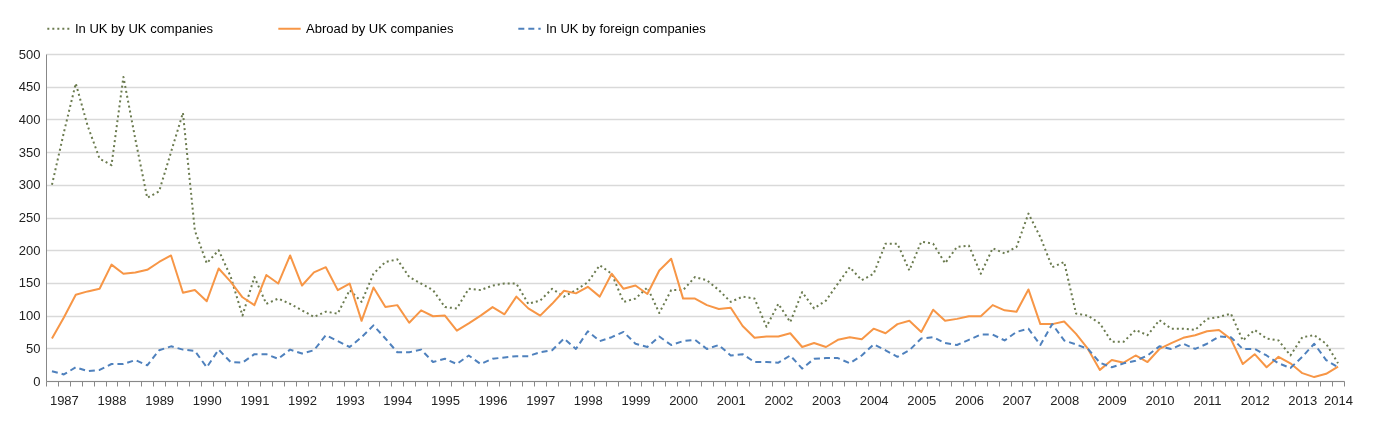 This screenshot has width=1385, height=422. I want to click on y-tick-label: 400, so click(29, 119).